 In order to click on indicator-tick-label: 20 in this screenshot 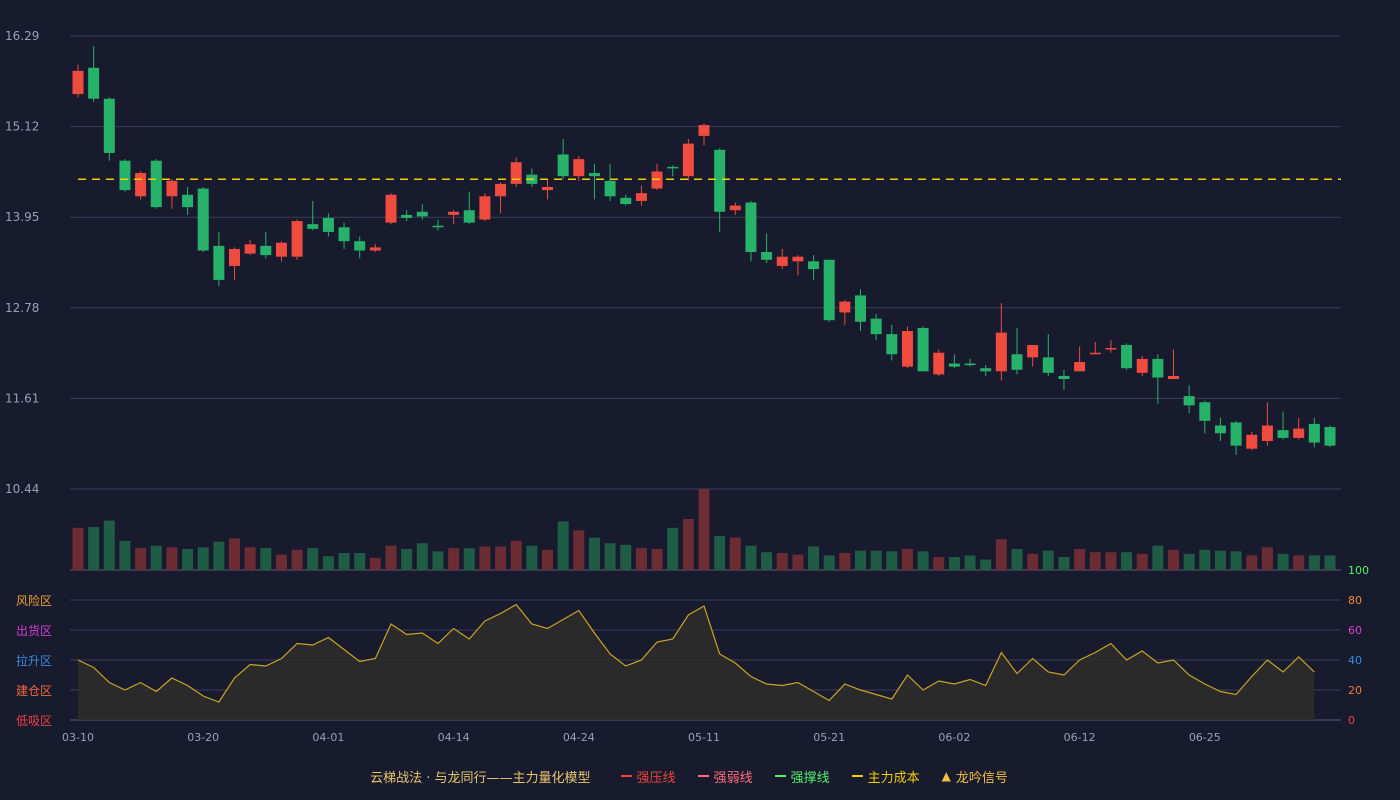, I will do `click(1355, 690)`.